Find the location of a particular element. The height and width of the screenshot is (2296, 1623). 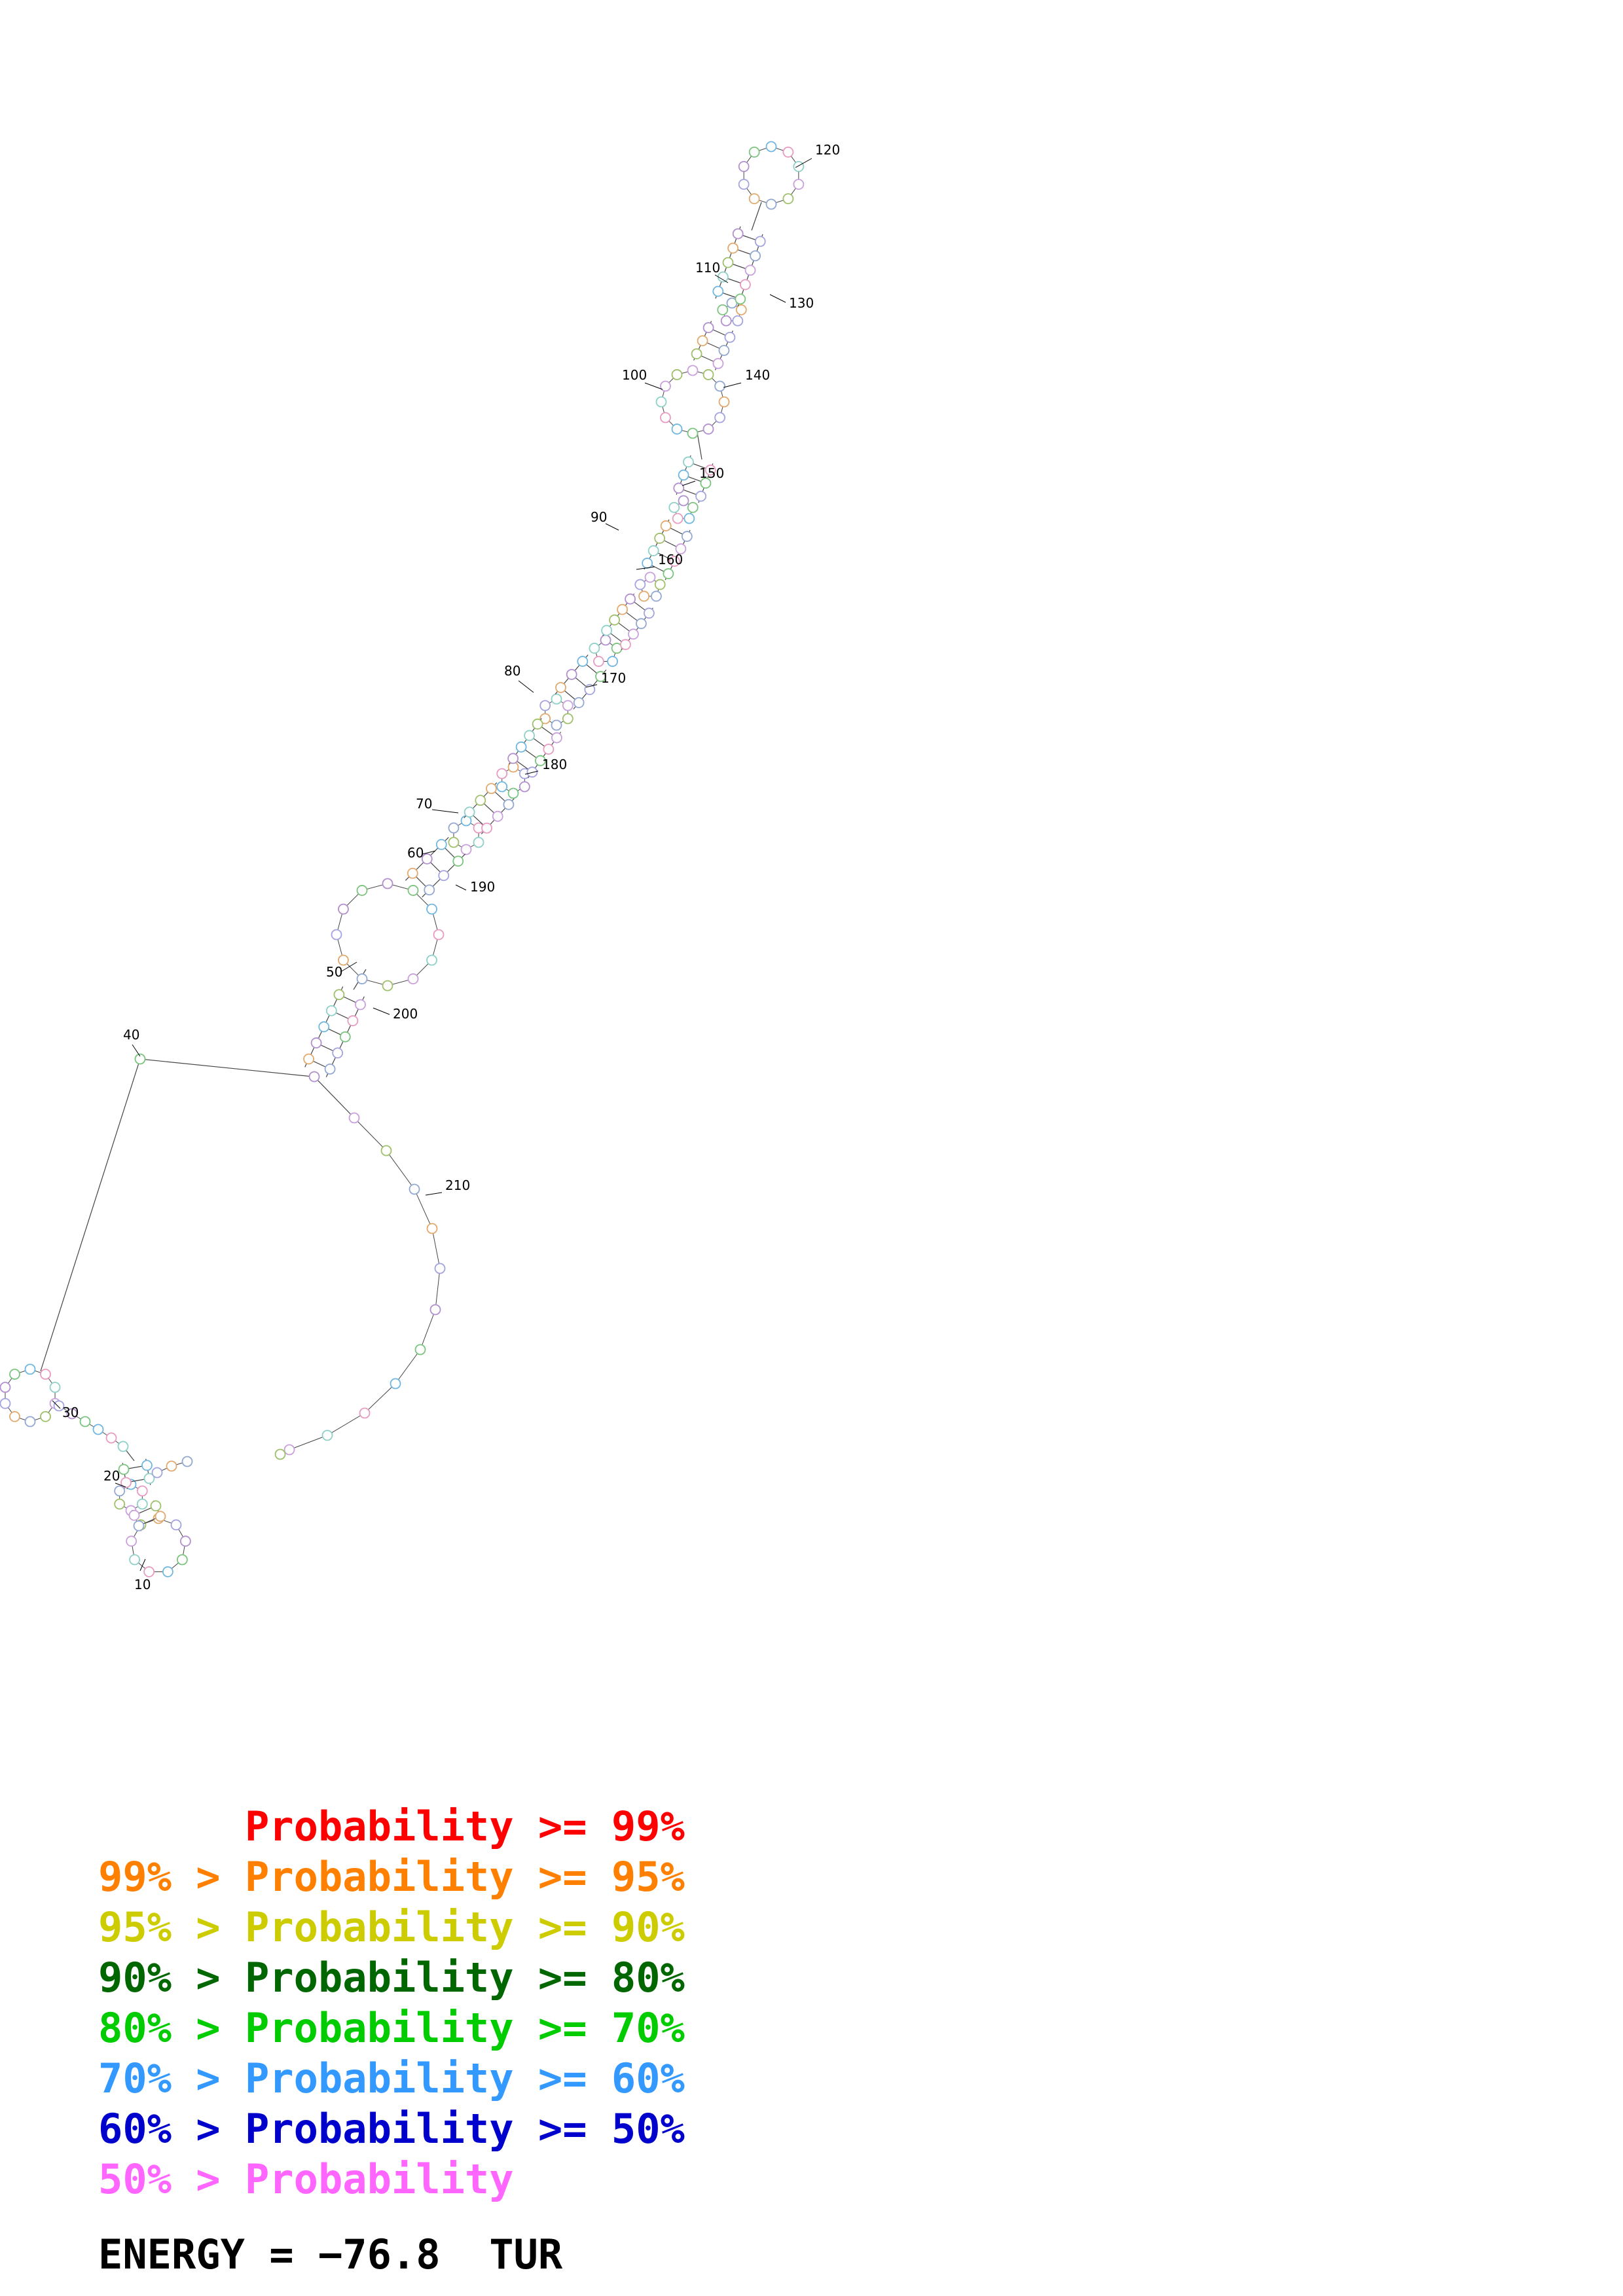

legend-entry: 95% > Probability >= 90% is located at coordinates (391, 1927).